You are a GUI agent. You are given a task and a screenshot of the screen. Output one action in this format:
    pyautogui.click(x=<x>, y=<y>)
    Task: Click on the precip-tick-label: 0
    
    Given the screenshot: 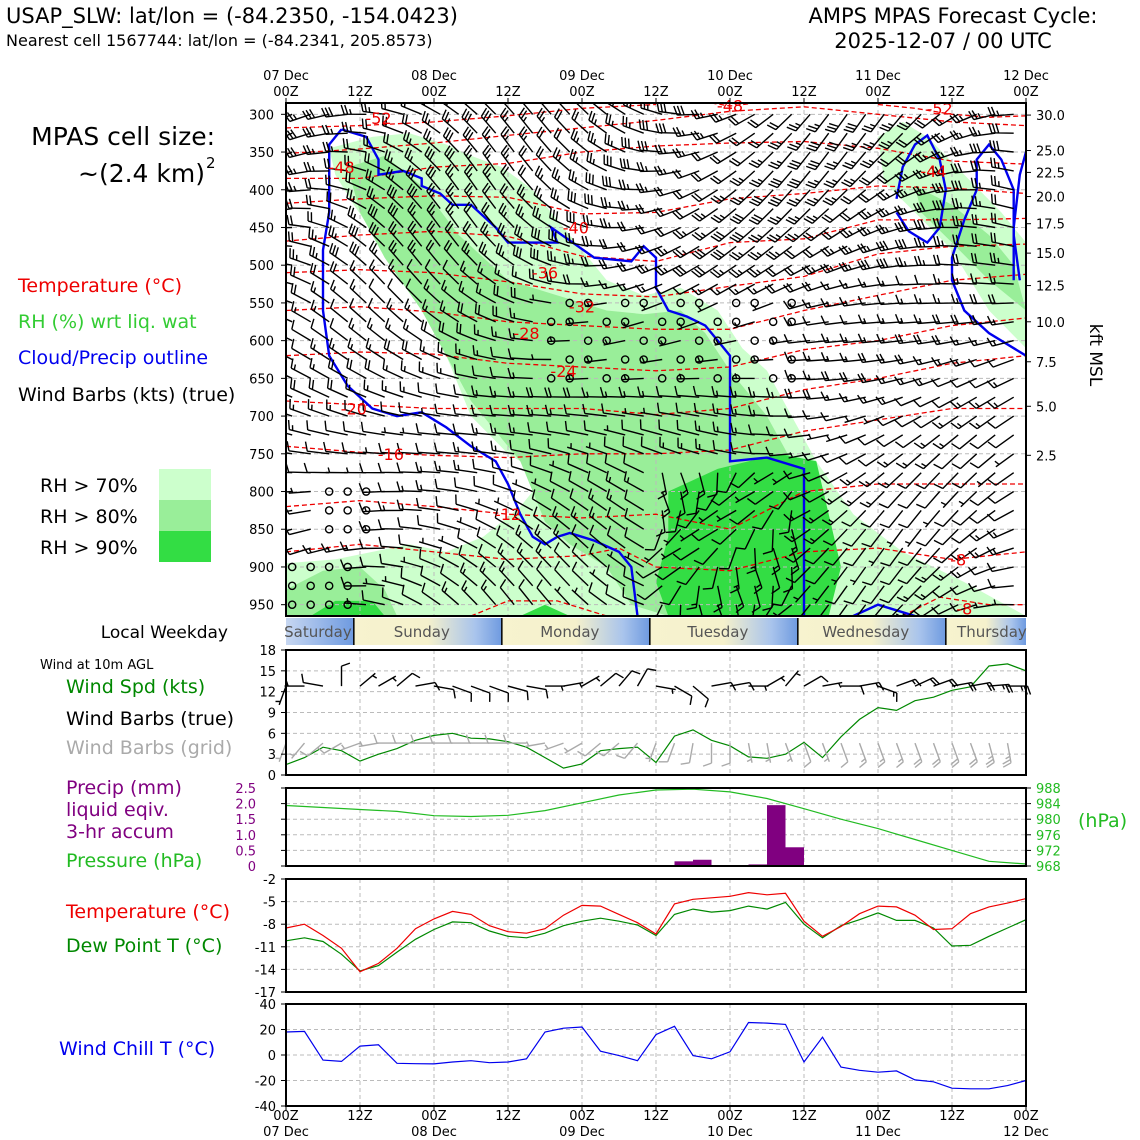 What is the action you would take?
    pyautogui.click(x=252, y=867)
    